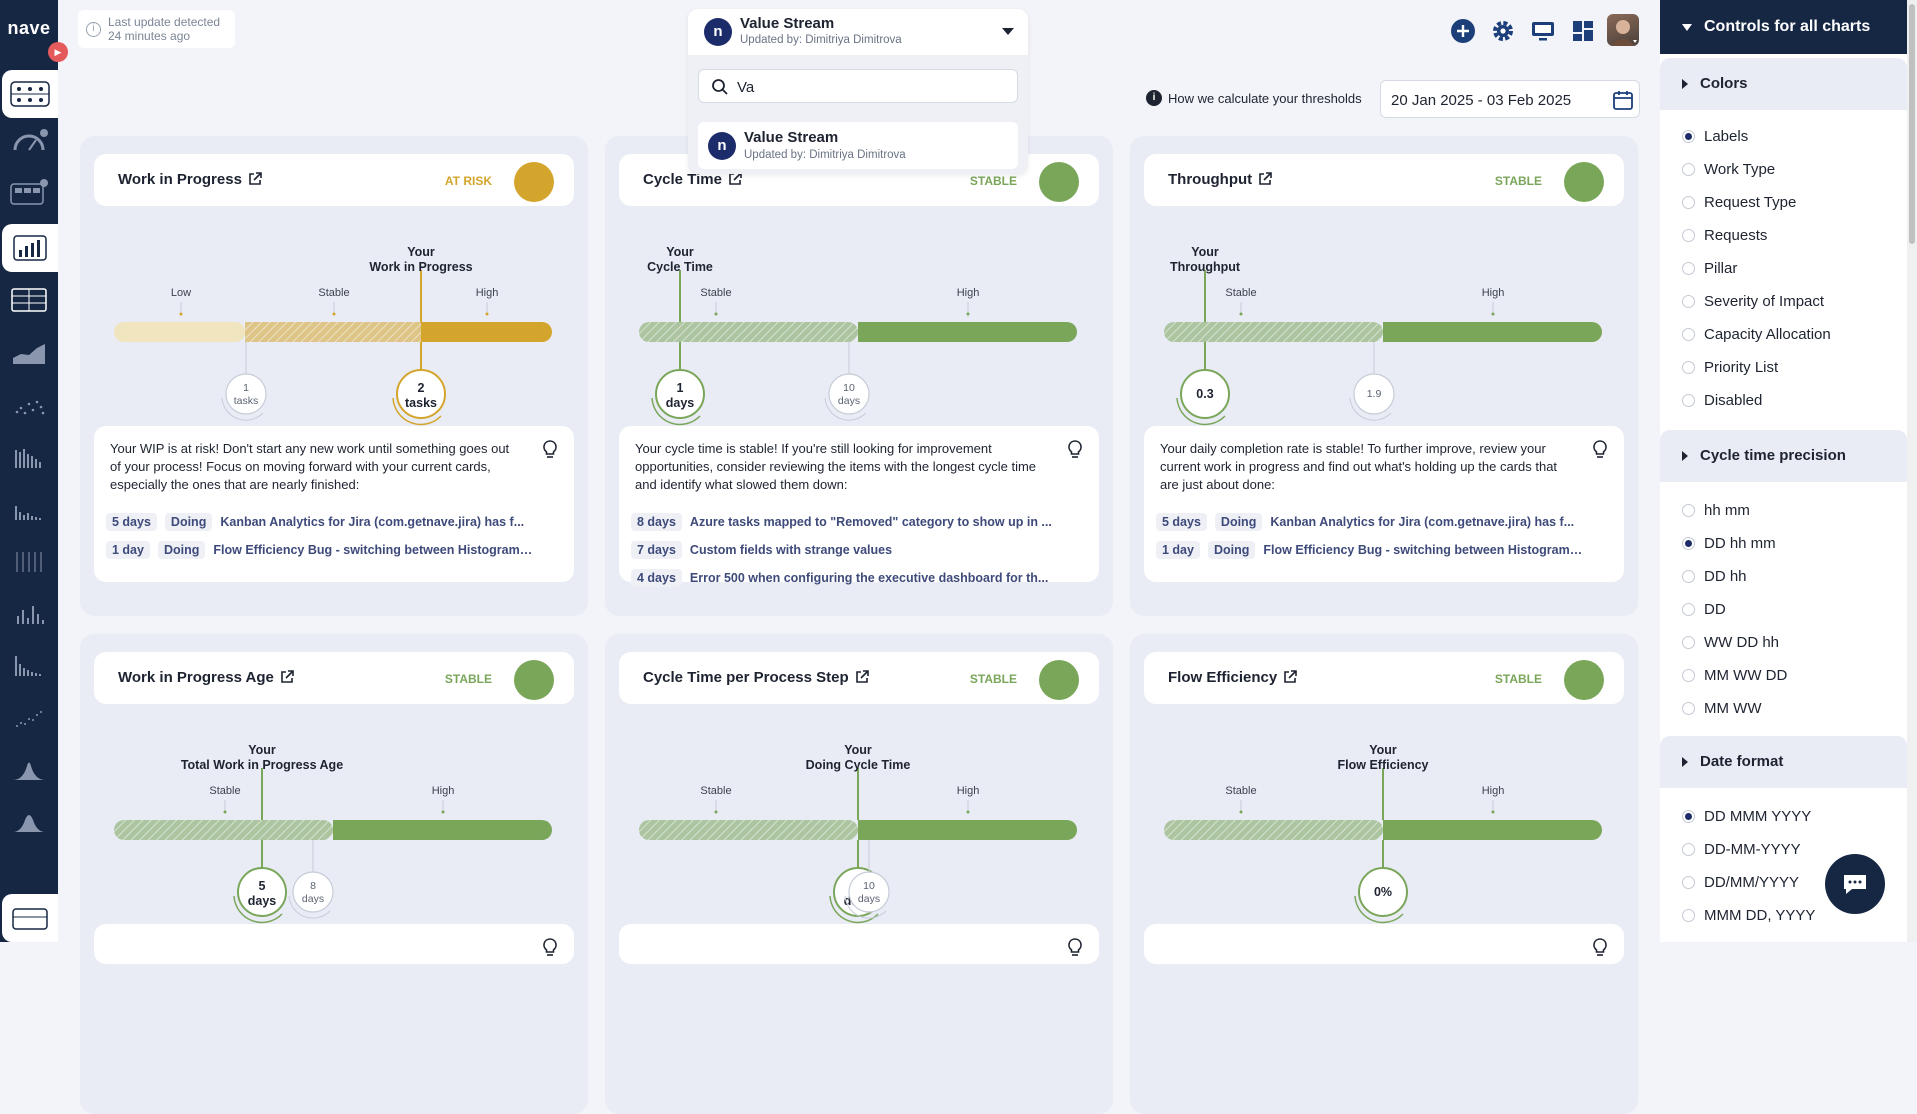 This screenshot has width=1917, height=1114. What do you see at coordinates (58, 52) in the screenshot?
I see `nav-collapse-toggle: ▶` at bounding box center [58, 52].